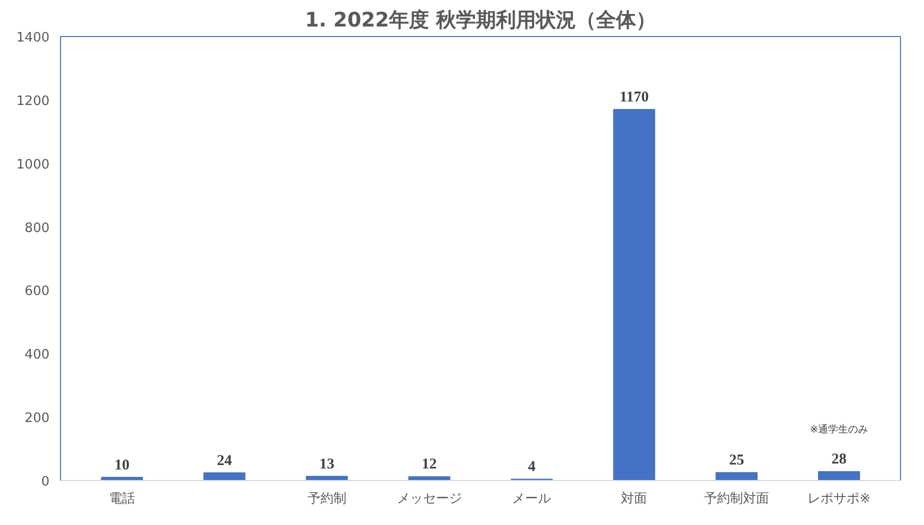 The width and height of the screenshot is (924, 525). Describe the element at coordinates (634, 97) in the screenshot. I see `data-label: 1170` at that location.